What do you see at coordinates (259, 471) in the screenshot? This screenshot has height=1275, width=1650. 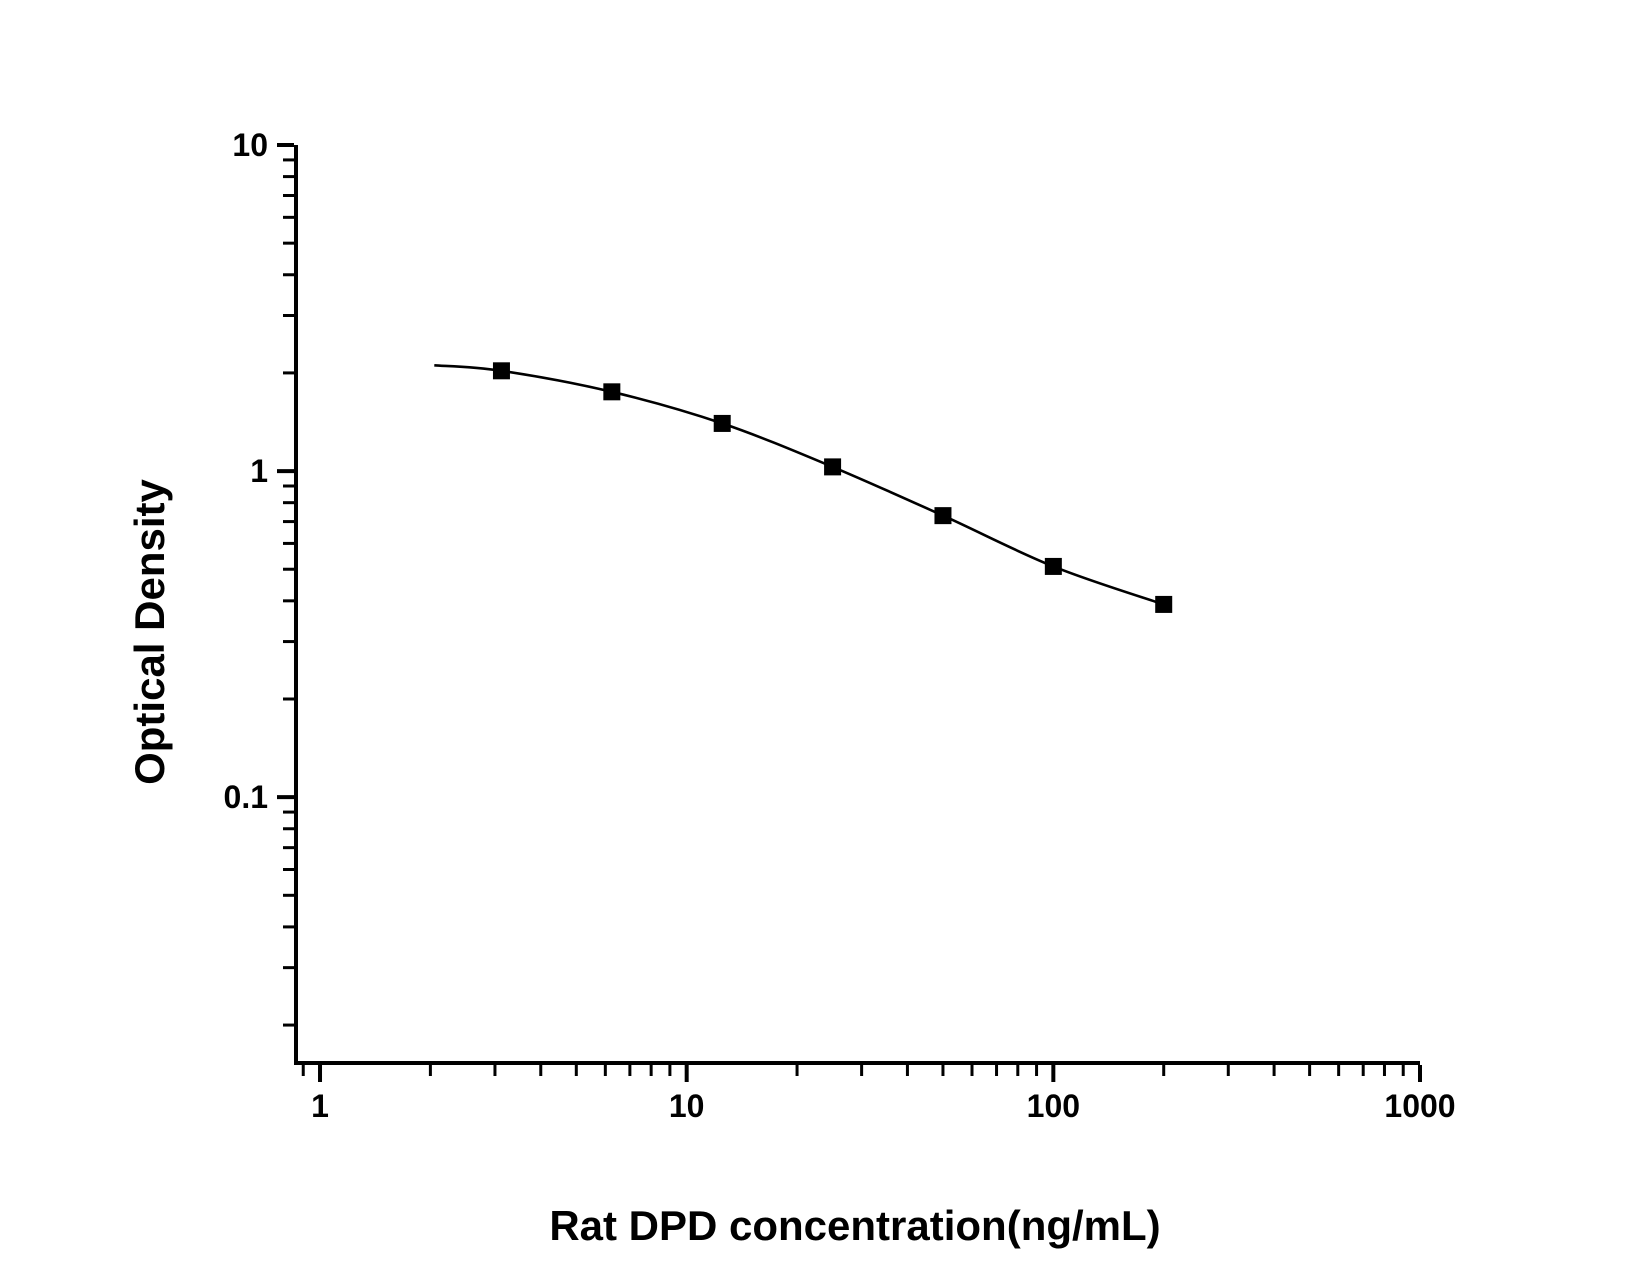 I see `y-tick-label: 1` at bounding box center [259, 471].